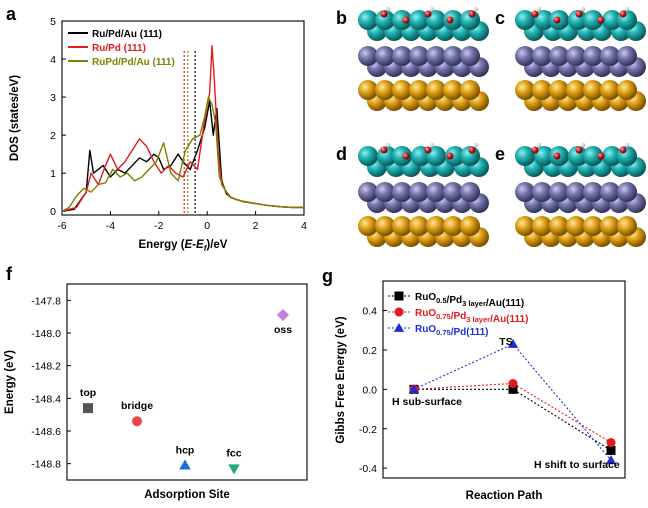 The image size is (648, 508). Describe the element at coordinates (46, 334) in the screenshot. I see `adsorption-y-tick-label: -148.0` at that location.